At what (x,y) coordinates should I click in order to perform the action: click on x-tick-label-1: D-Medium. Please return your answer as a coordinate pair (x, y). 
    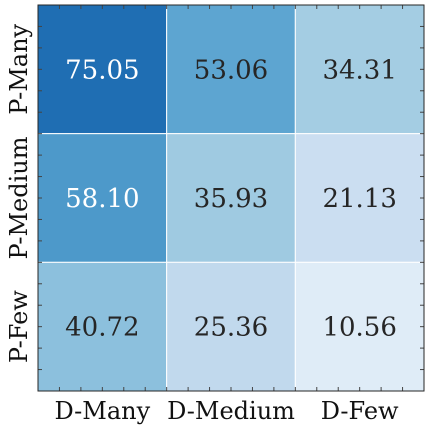
    Looking at the image, I should click on (231, 411).